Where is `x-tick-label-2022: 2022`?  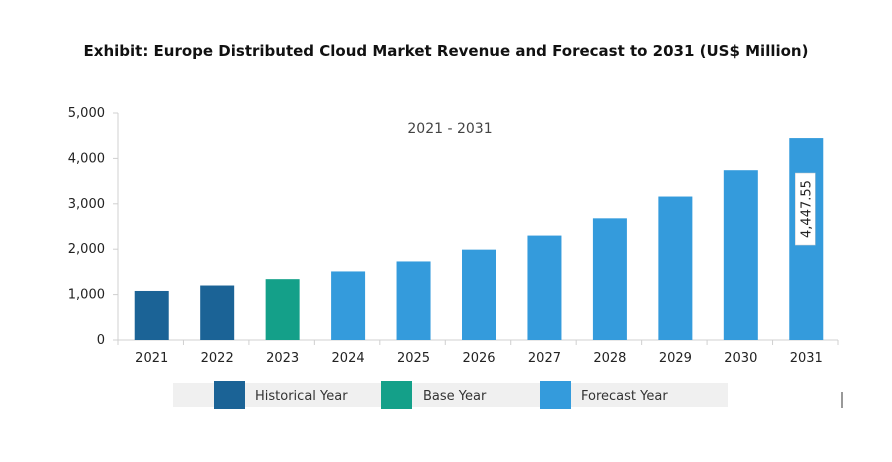 x-tick-label-2022: 2022 is located at coordinates (217, 358).